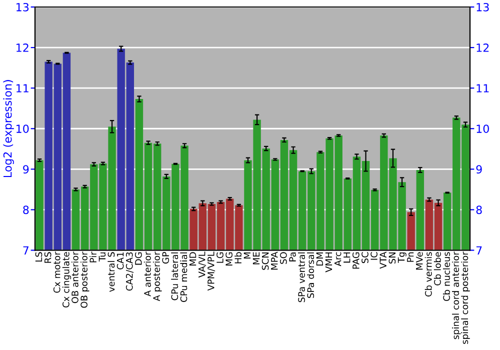 The image size is (500, 350). I want to click on x-tick-label: spinal cord posterior, so click(465, 298).